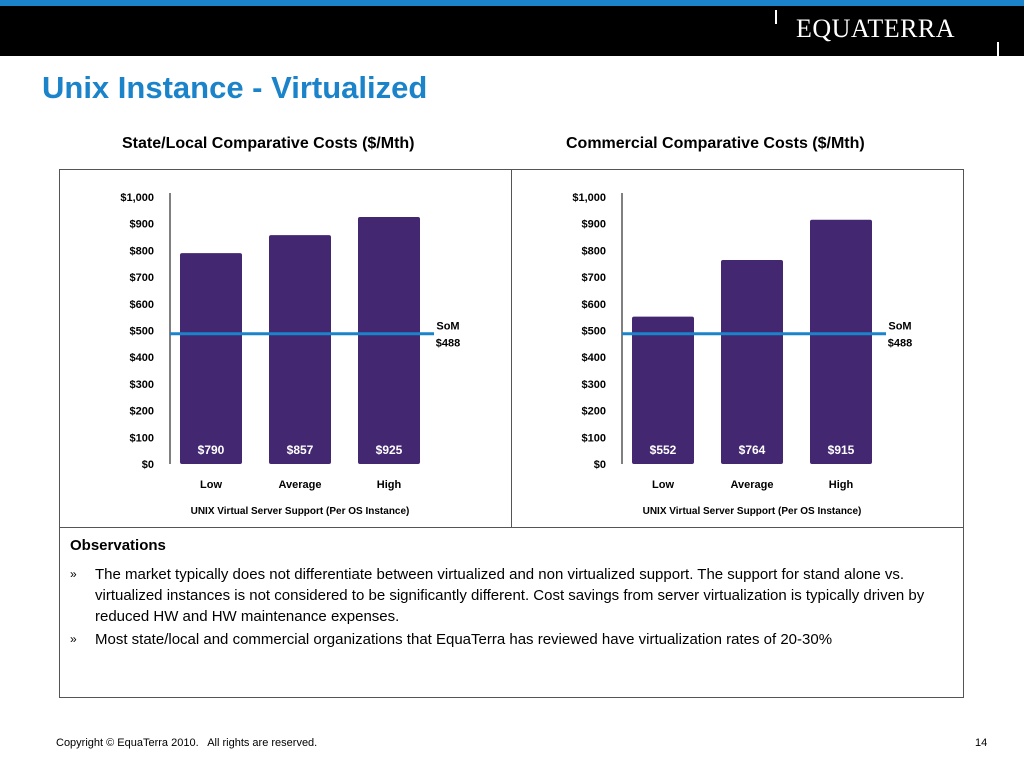 This screenshot has height=768, width=1024. Describe the element at coordinates (776, 17) in the screenshot. I see `logo-divider-left` at that location.